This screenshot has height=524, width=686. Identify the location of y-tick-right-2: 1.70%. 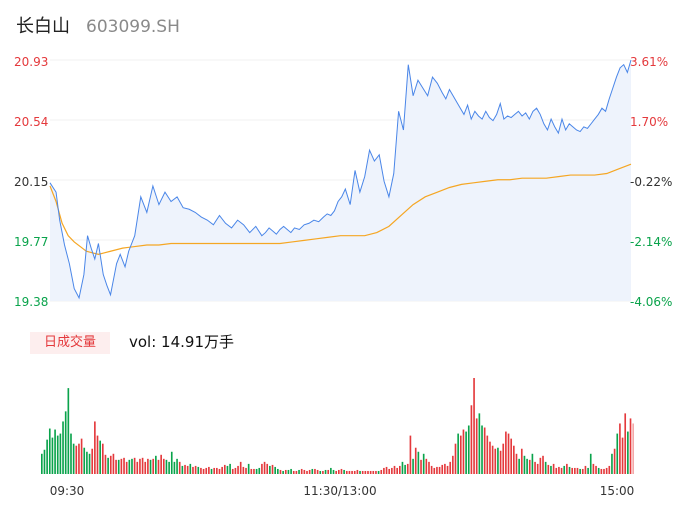
(649, 122).